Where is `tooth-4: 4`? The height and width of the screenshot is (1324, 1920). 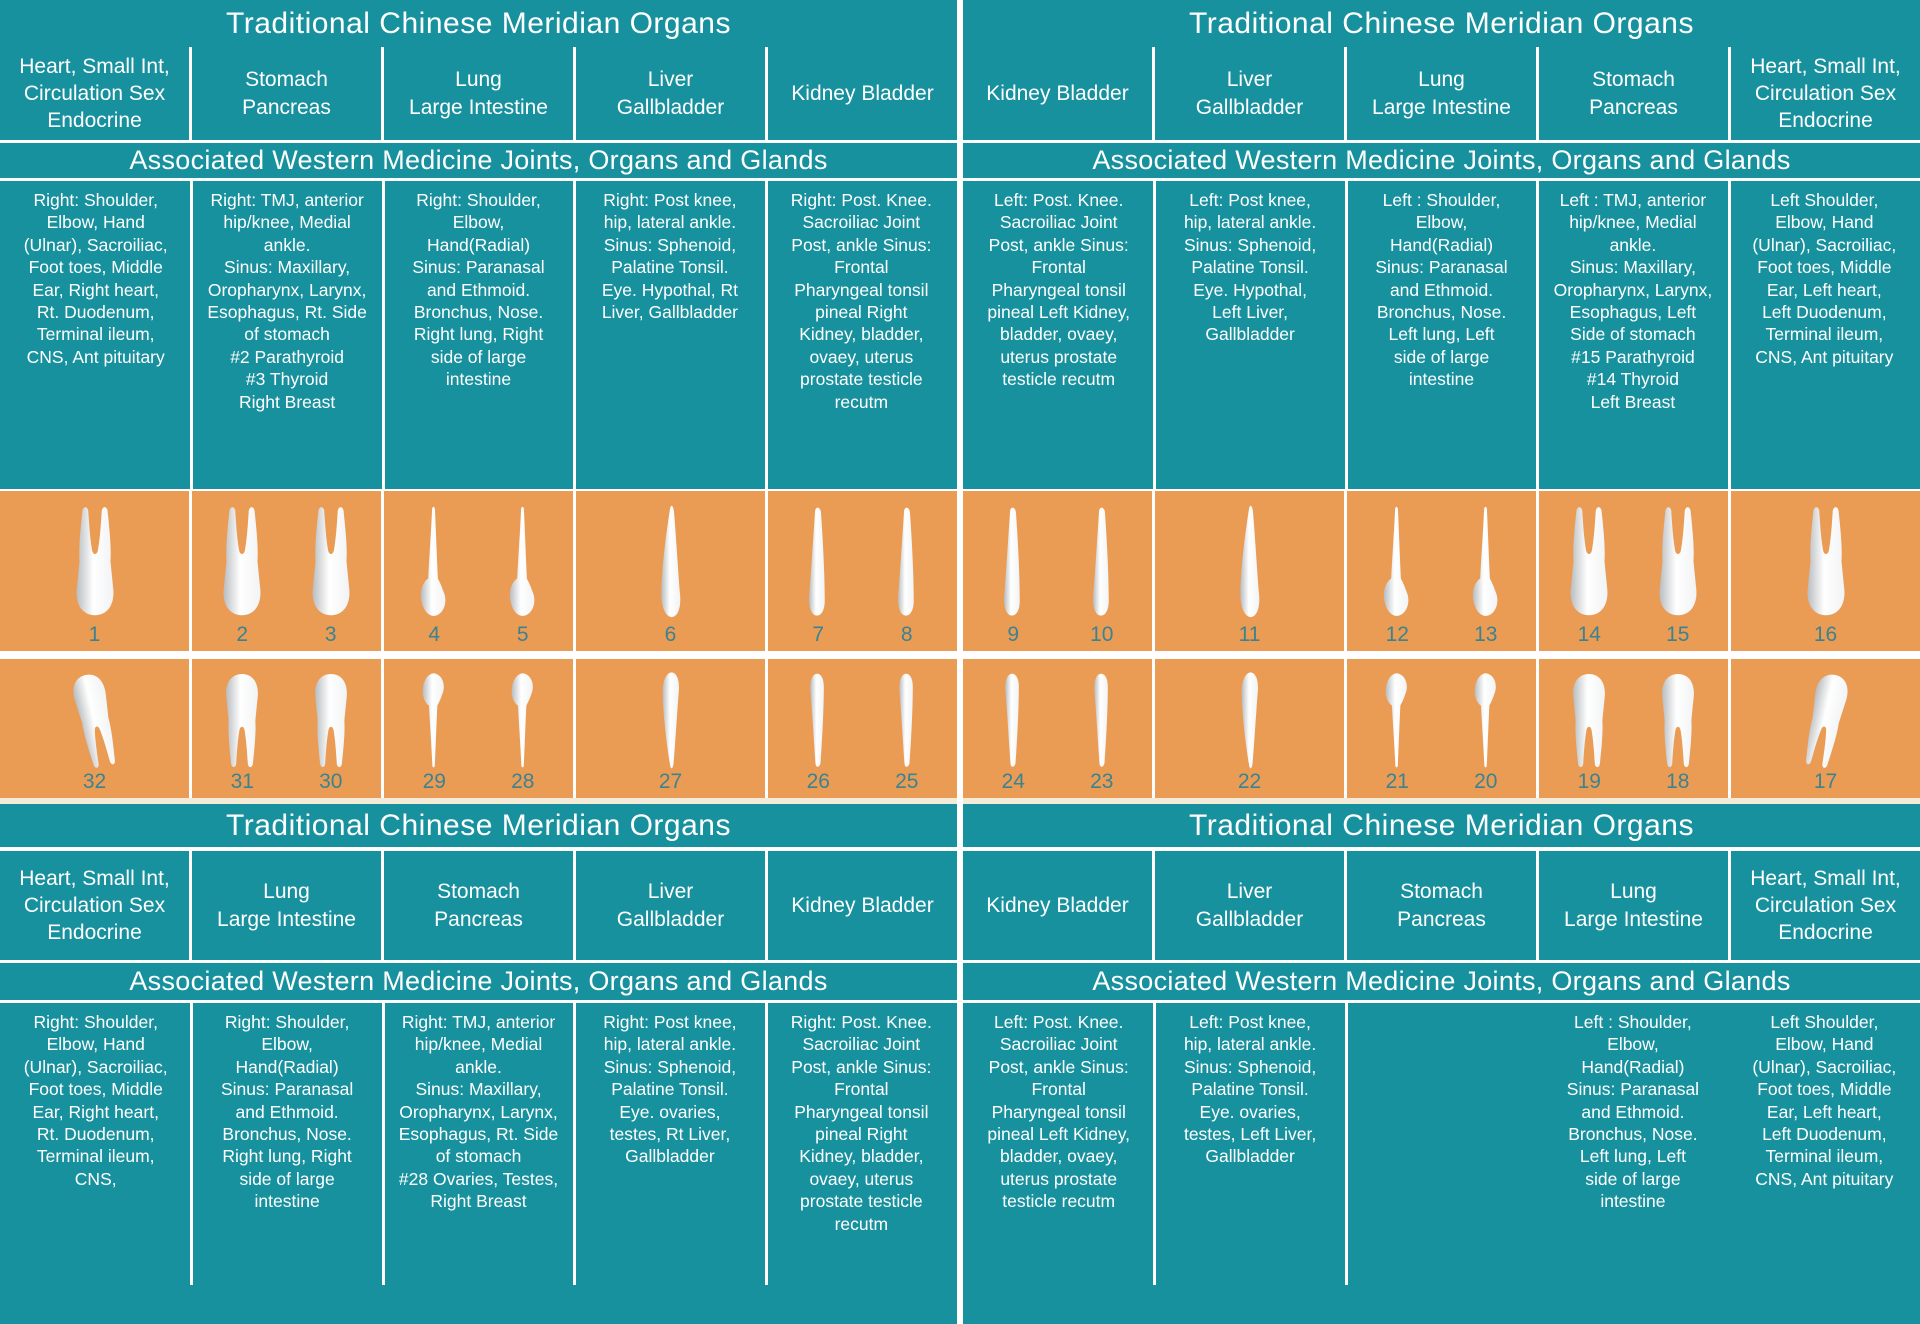
tooth-4: 4 is located at coordinates (434, 570).